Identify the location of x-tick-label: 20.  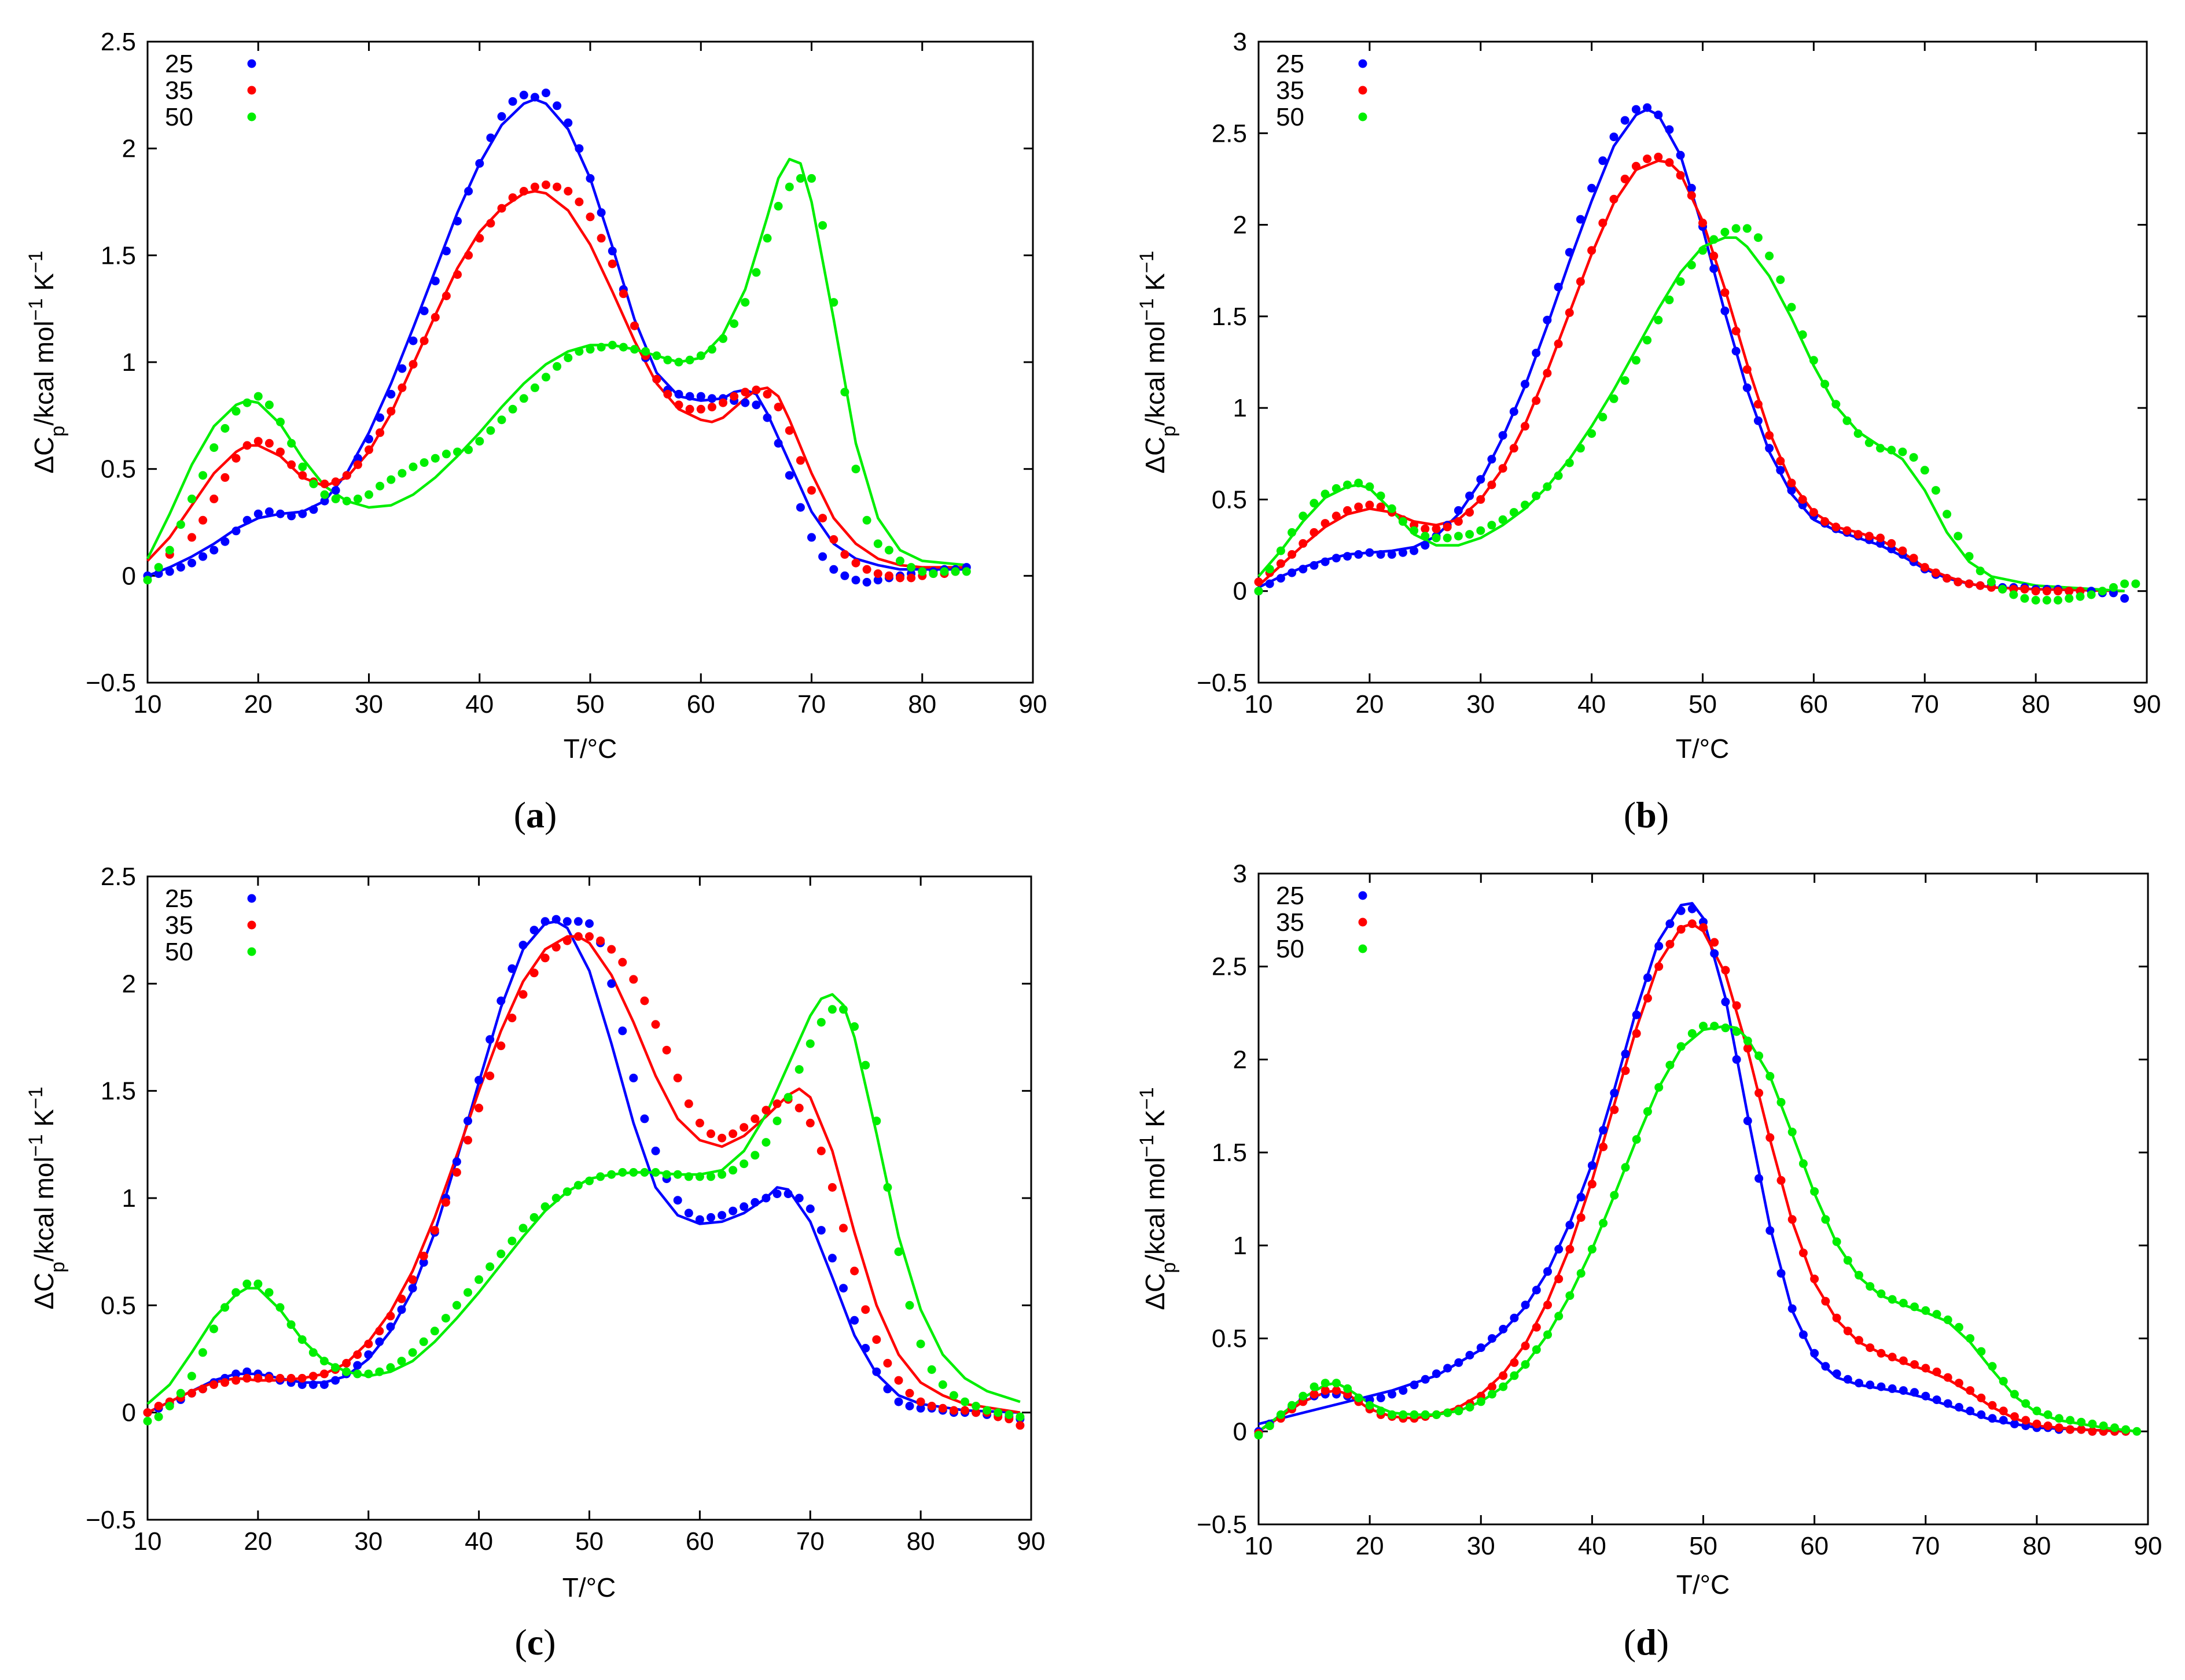
(258, 1541).